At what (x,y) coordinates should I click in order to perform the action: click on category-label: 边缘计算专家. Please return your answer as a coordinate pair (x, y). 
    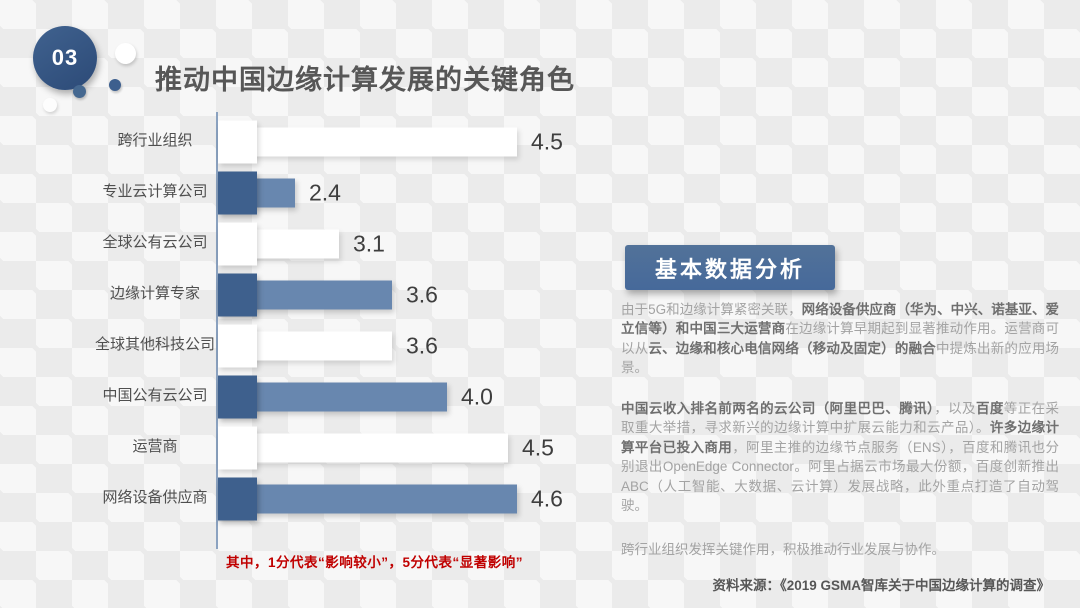
    Looking at the image, I should click on (154, 294).